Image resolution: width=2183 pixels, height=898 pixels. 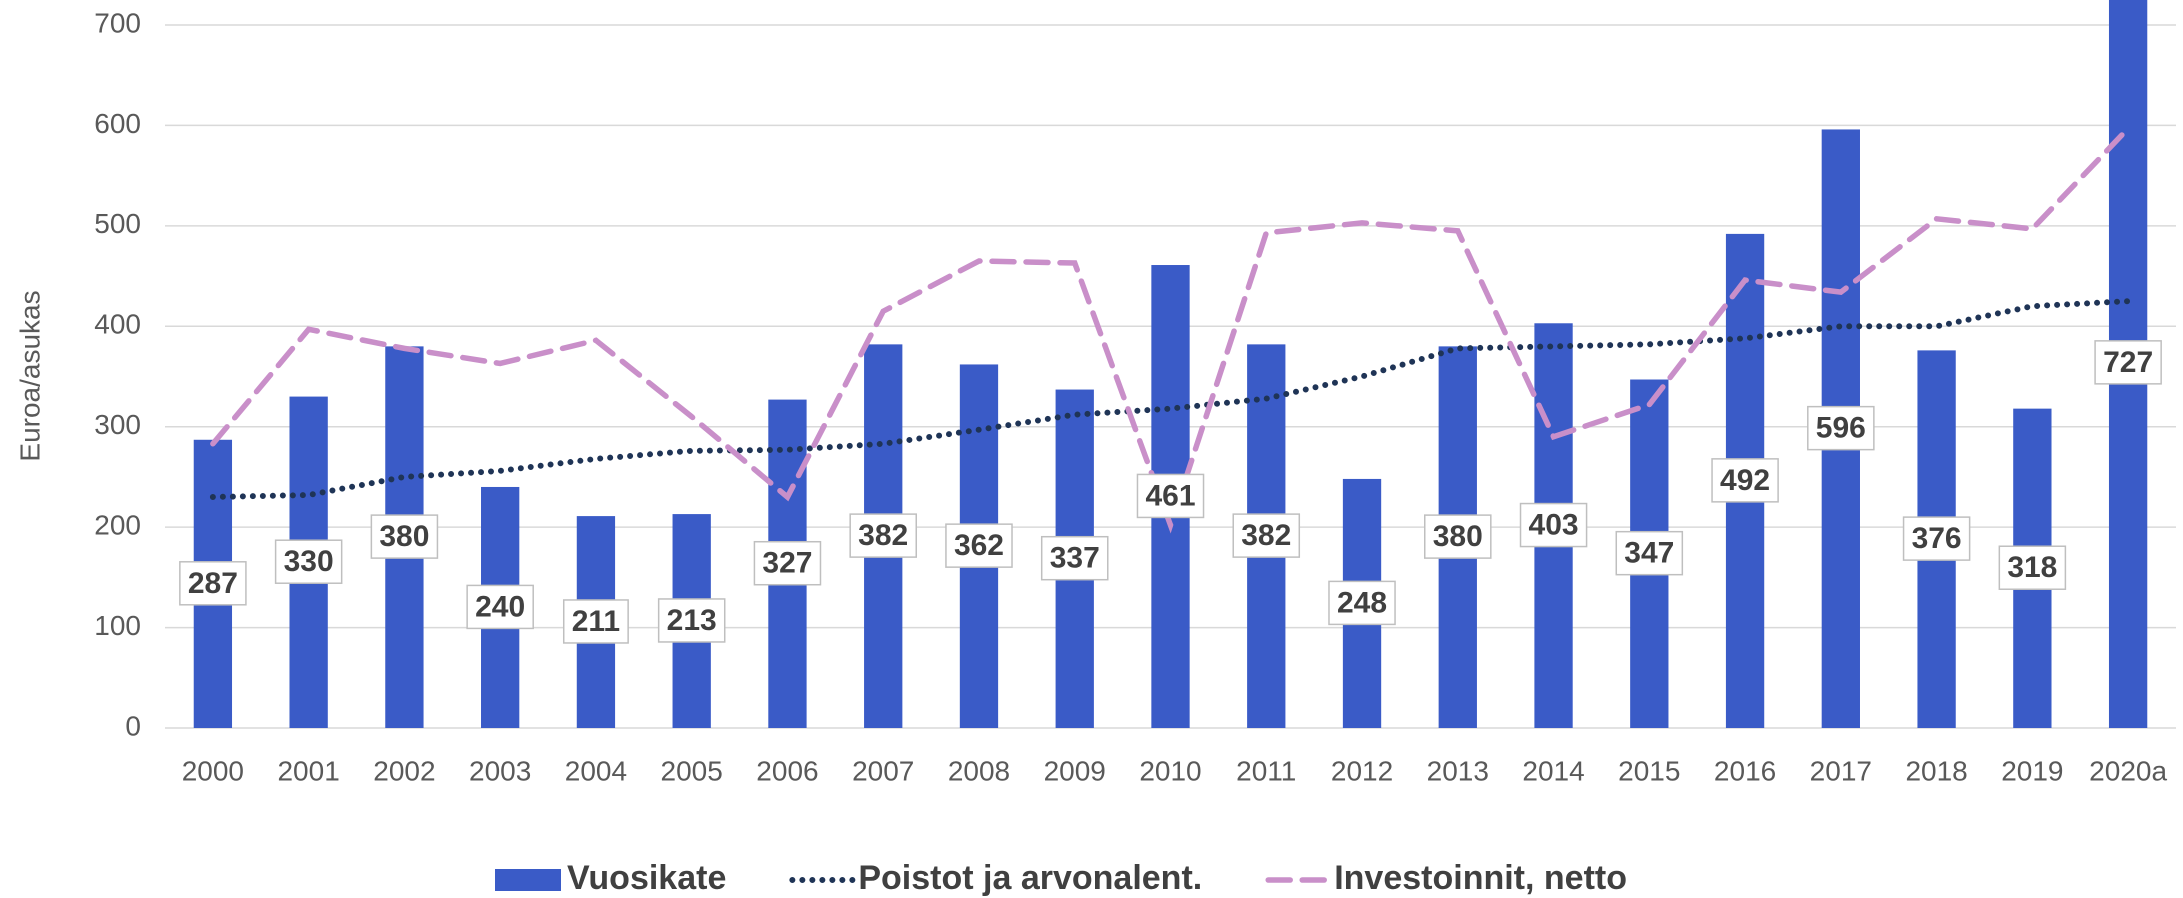 I want to click on x-tick-label: 2012, so click(x=1362, y=770).